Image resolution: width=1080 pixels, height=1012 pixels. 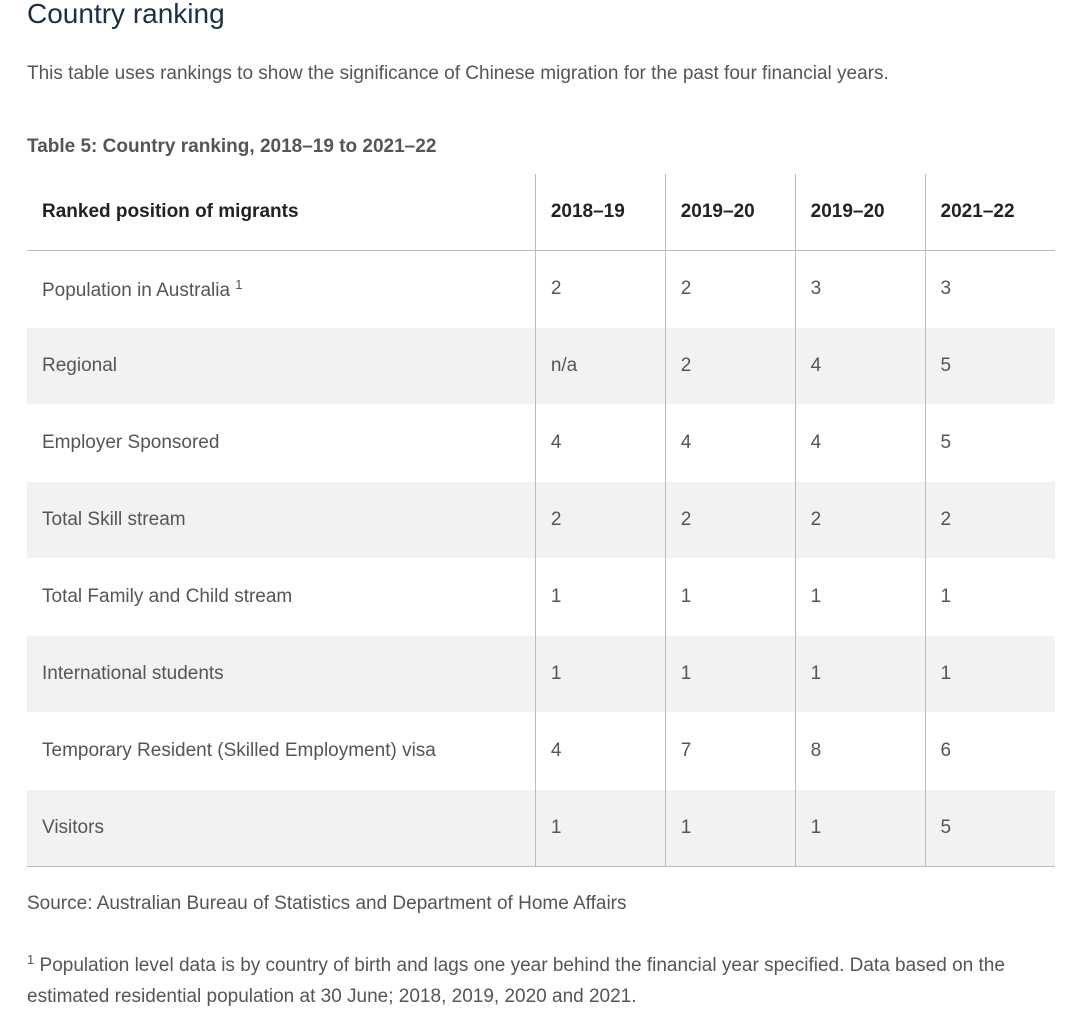 What do you see at coordinates (126, 14) in the screenshot?
I see `title: Country ranking` at bounding box center [126, 14].